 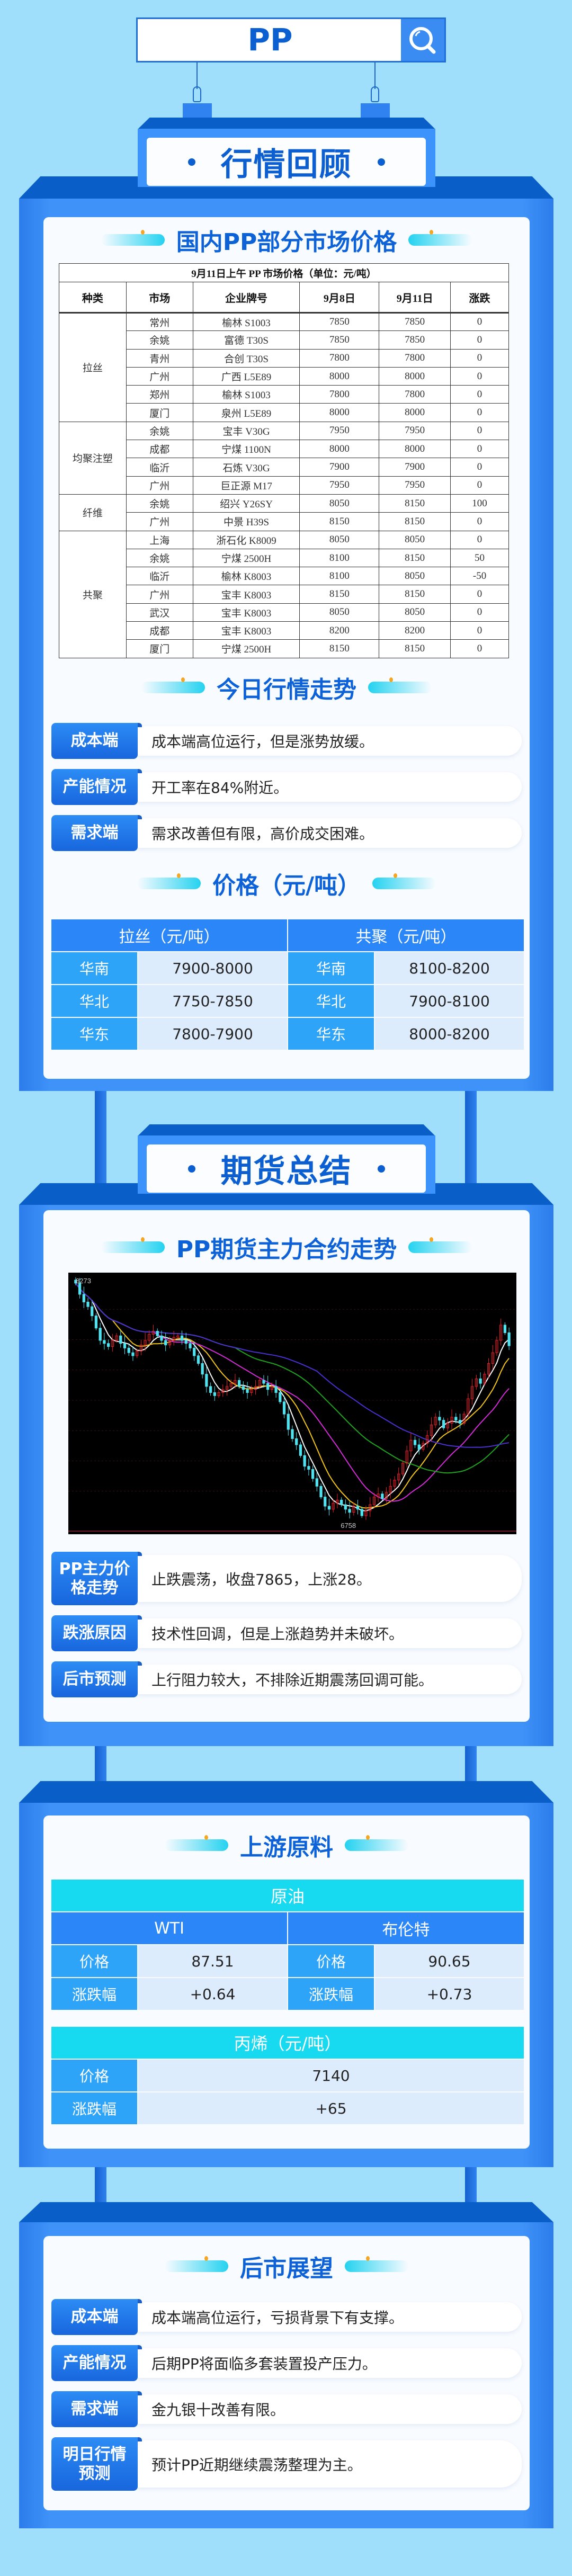 What do you see at coordinates (212, 1961) in the screenshot?
I see `wti-price: 87.51` at bounding box center [212, 1961].